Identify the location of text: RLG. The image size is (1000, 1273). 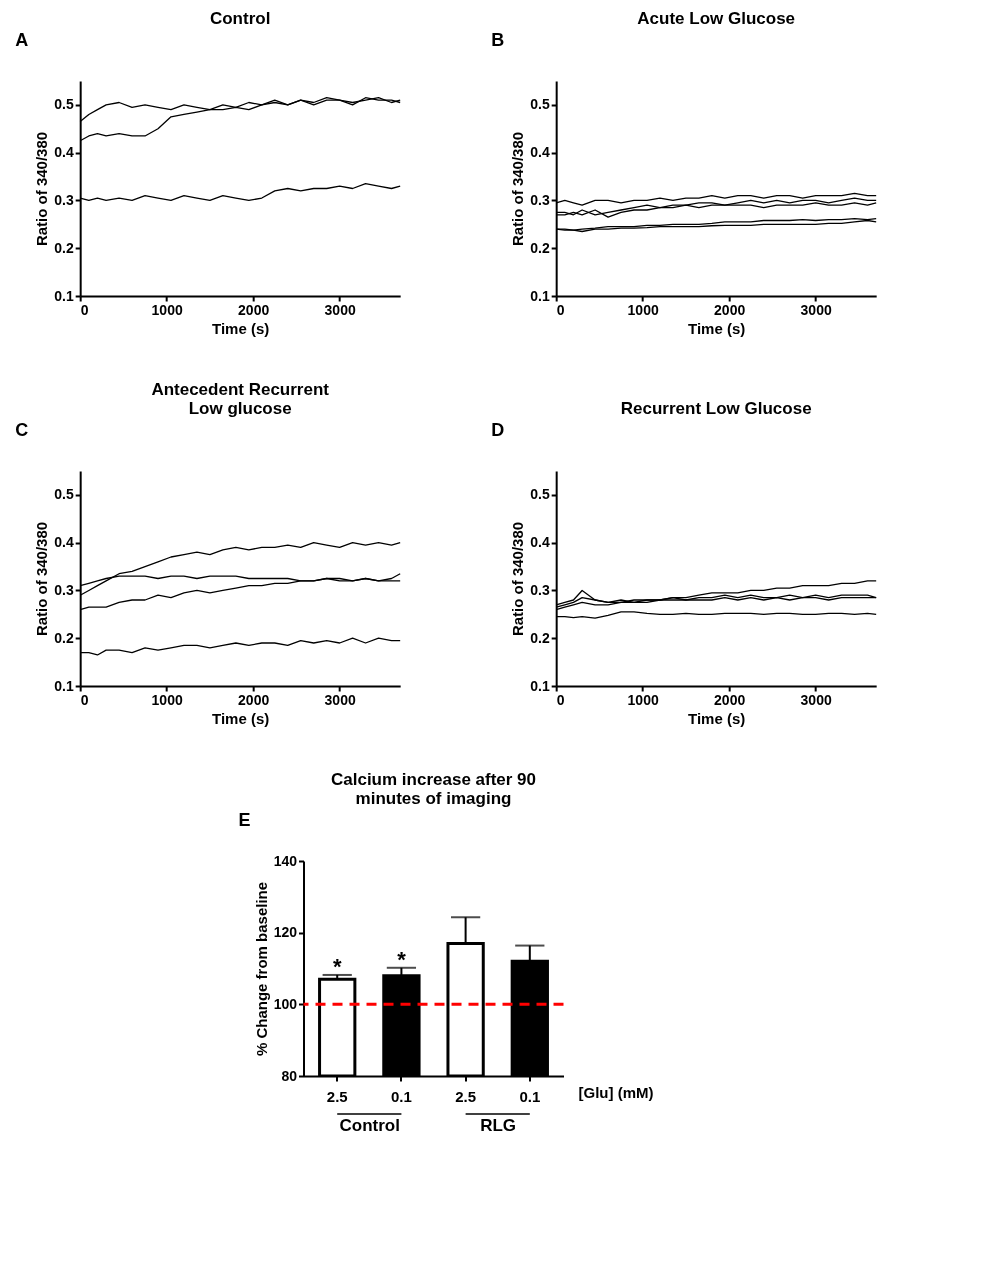
(498, 1125).